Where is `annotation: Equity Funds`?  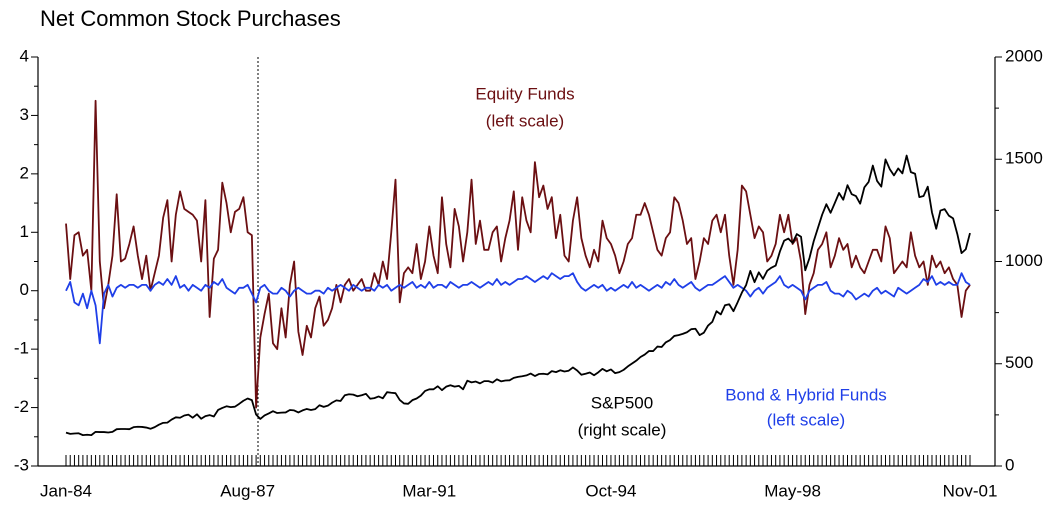 annotation: Equity Funds is located at coordinates (524, 93).